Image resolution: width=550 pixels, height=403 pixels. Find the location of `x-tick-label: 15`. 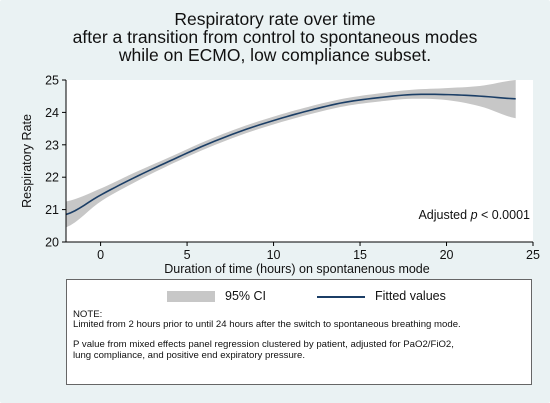

x-tick-label: 15 is located at coordinates (360, 255).